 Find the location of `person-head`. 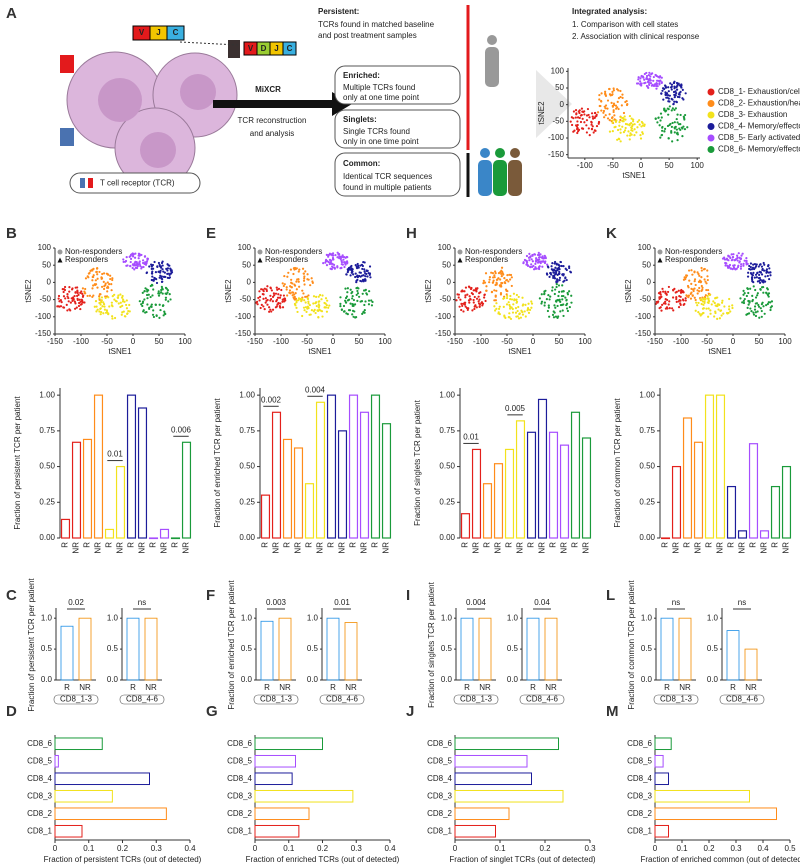

person-head is located at coordinates (492, 40).